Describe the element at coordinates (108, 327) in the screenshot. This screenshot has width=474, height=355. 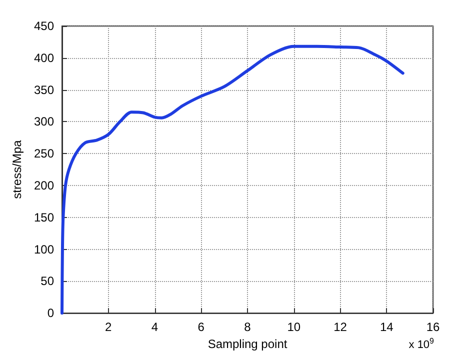
I see `x-tick-label: 2` at that location.